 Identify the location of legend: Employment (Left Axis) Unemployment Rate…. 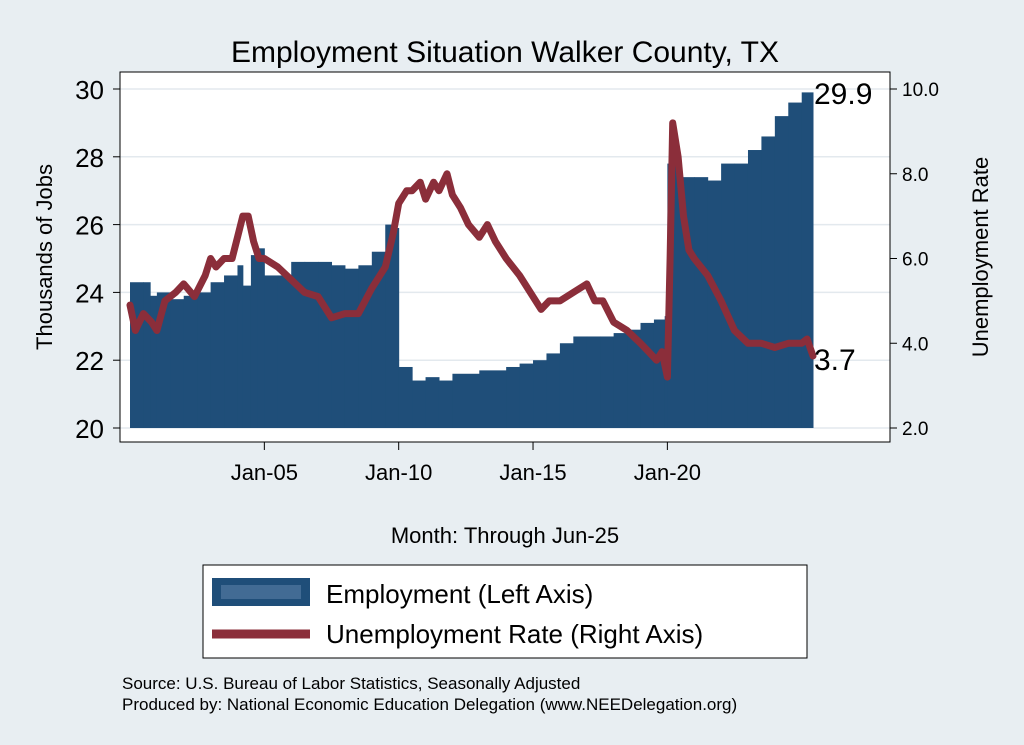
(505, 611).